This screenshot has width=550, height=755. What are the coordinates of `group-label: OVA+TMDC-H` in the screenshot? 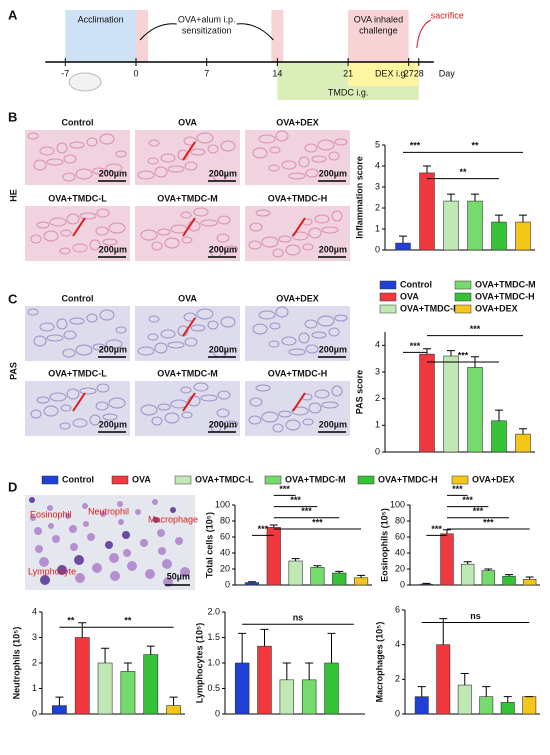 It's located at (298, 373).